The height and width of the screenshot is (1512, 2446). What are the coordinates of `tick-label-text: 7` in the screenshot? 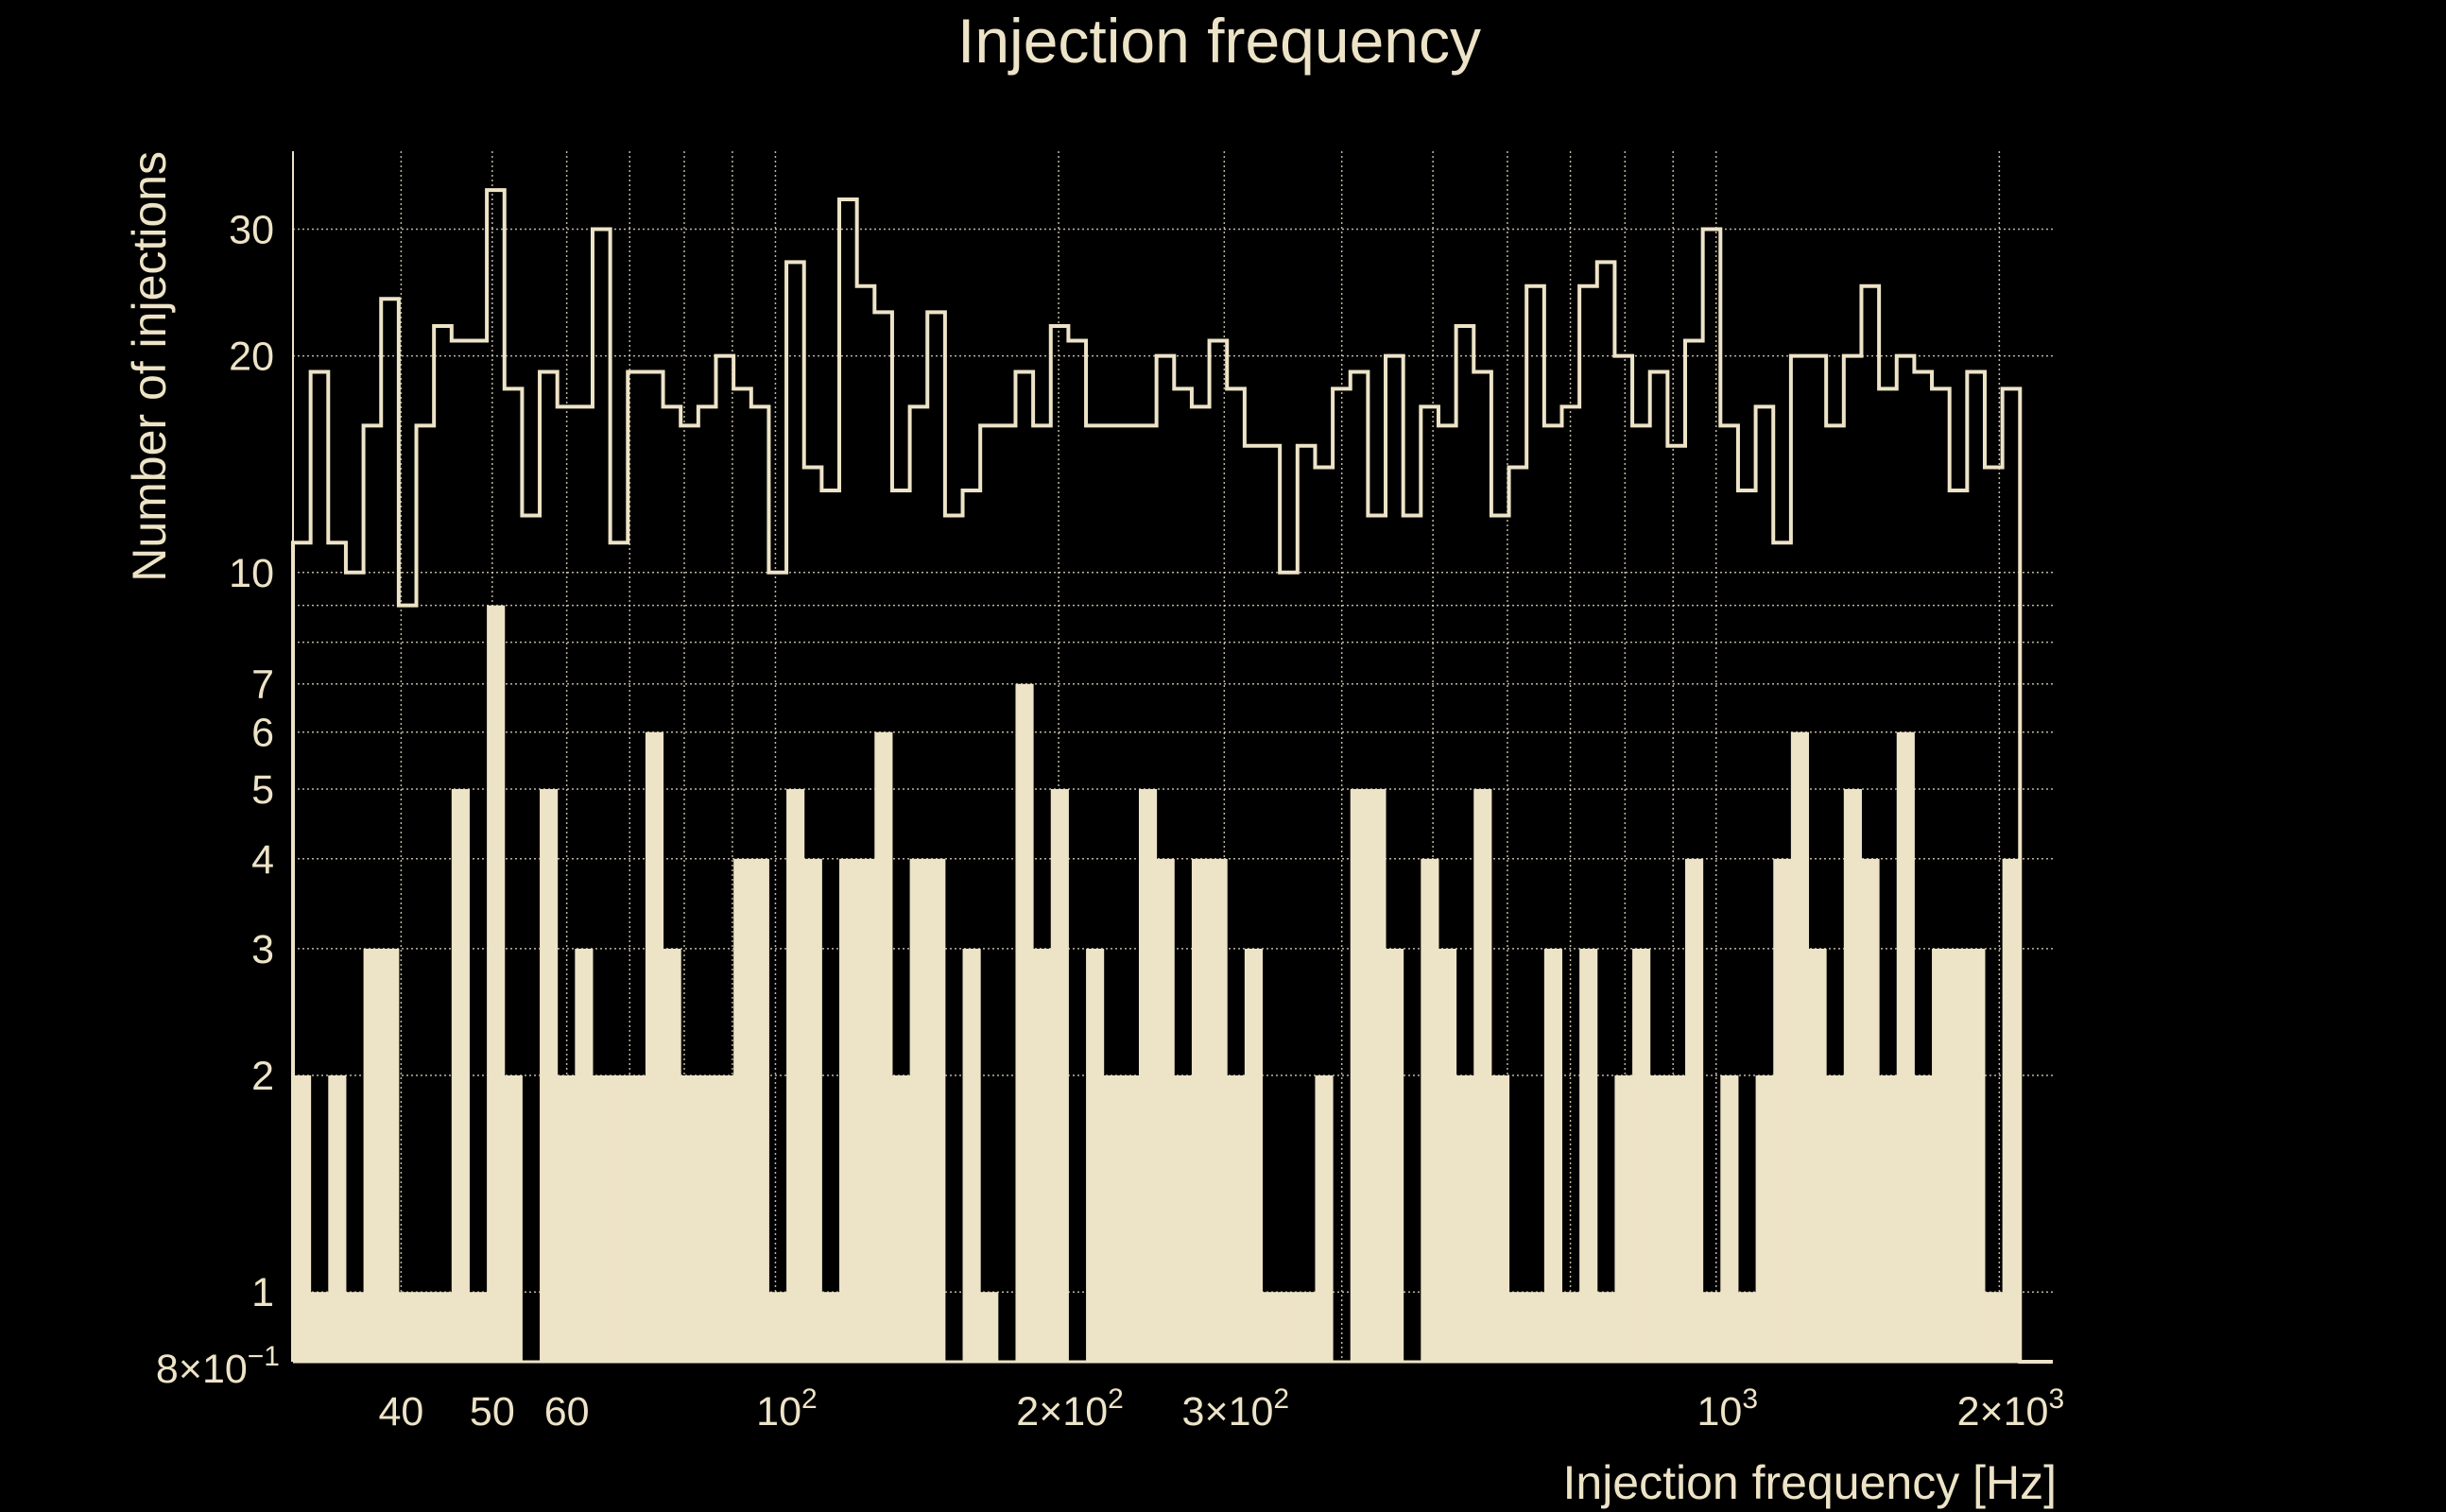 It's located at (262, 685).